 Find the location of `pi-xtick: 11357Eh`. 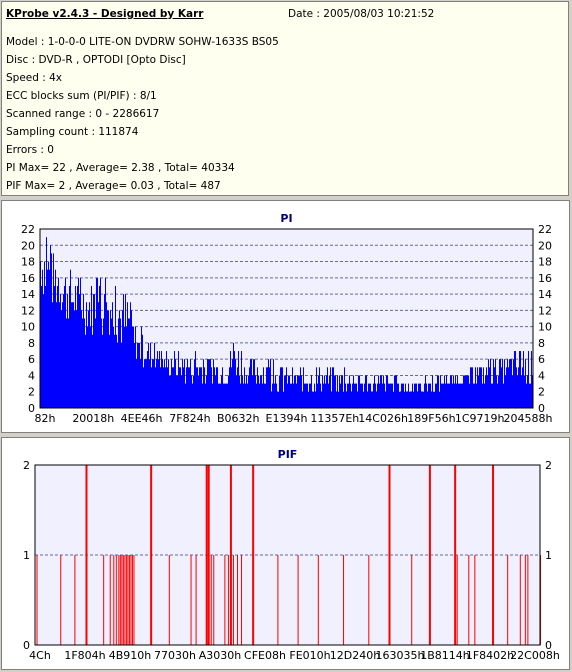

pi-xtick: 11357Eh is located at coordinates (334, 418).